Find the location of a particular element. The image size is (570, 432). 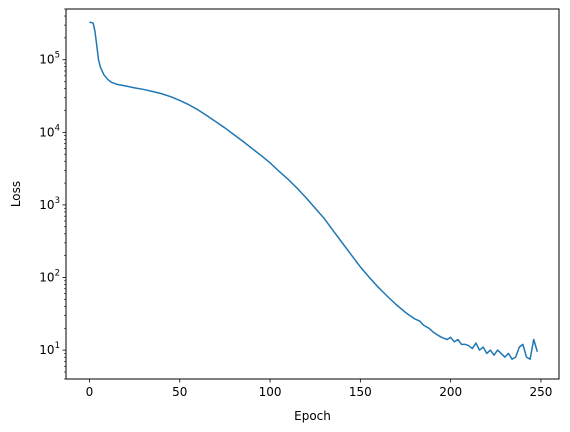

y-tick-label: 10³ is located at coordinates (49, 204).